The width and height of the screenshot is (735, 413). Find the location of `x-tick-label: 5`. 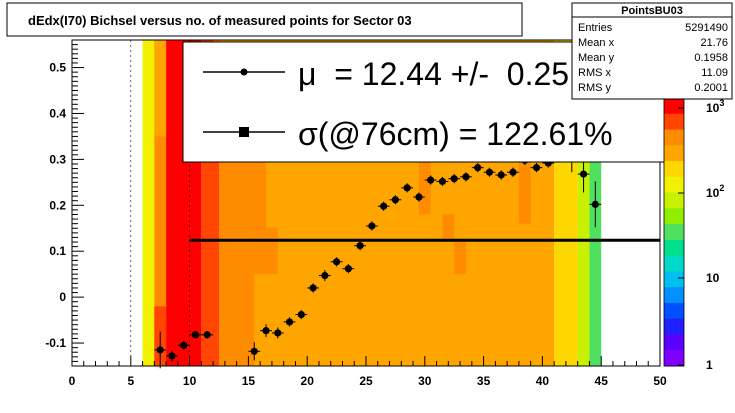

x-tick-label: 5 is located at coordinates (130, 381).